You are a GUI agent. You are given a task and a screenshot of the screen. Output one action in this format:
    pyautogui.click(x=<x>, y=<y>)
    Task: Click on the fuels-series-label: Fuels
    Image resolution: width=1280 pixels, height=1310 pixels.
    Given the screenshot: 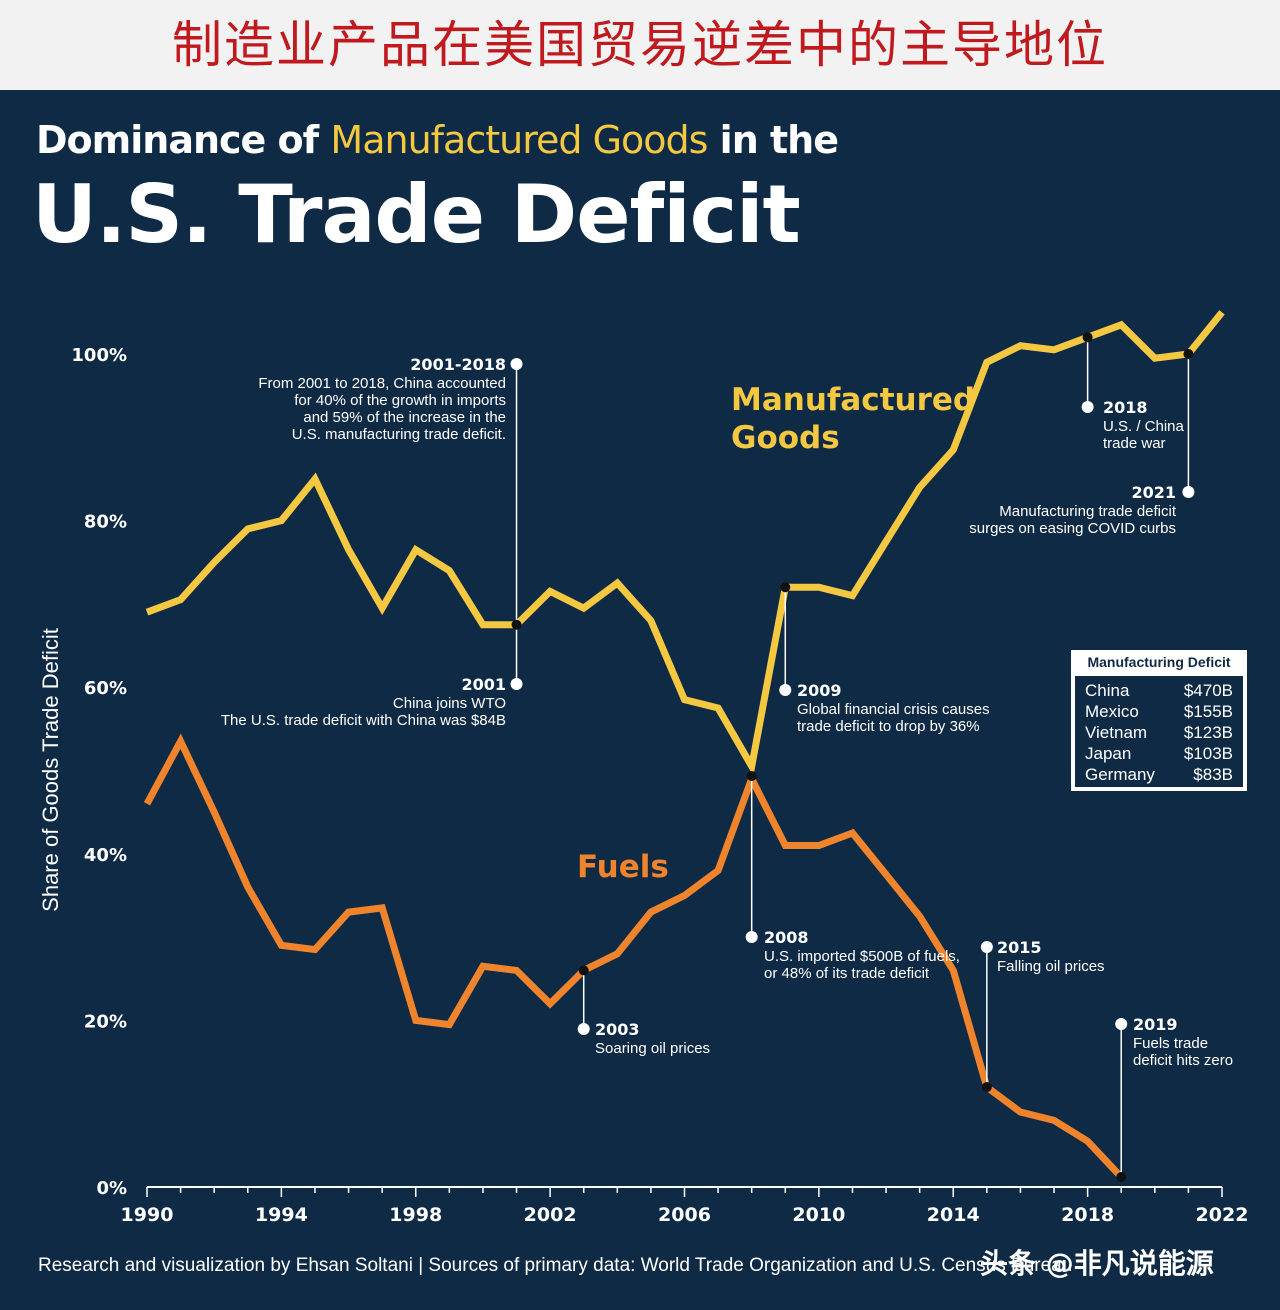 What is the action you would take?
    pyautogui.click(x=623, y=867)
    